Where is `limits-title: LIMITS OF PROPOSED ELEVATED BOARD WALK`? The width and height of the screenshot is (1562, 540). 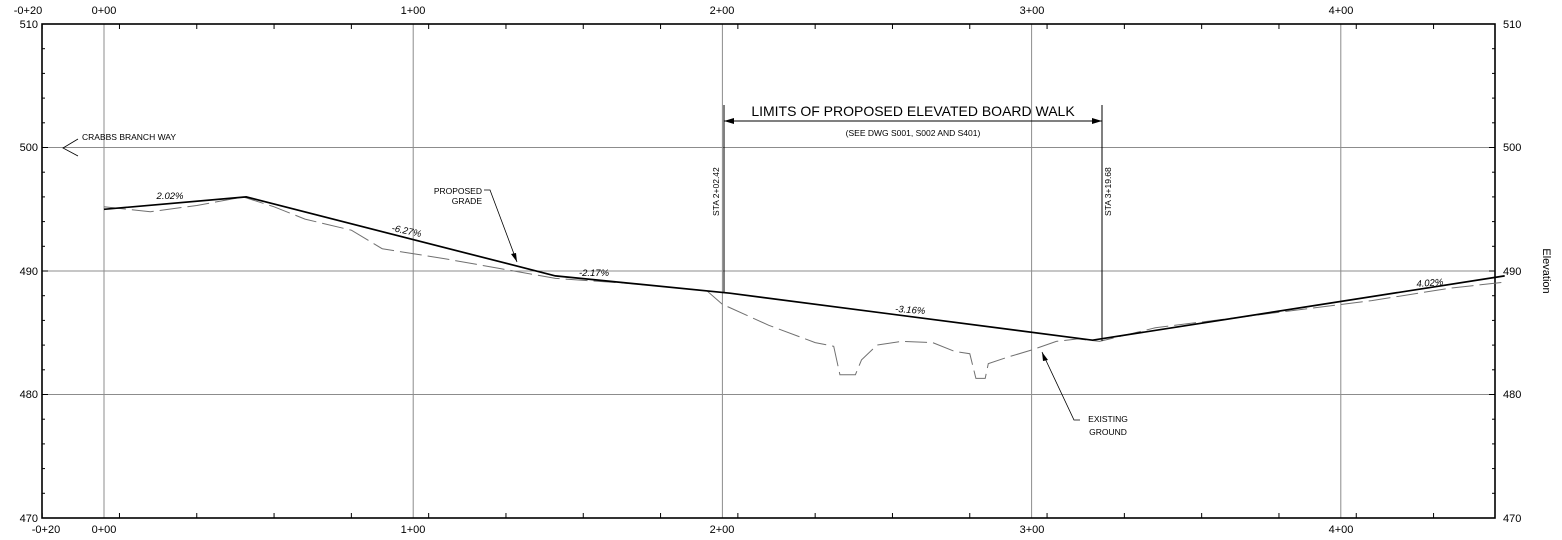 limits-title: LIMITS OF PROPOSED ELEVATED BOARD WALK is located at coordinates (913, 111).